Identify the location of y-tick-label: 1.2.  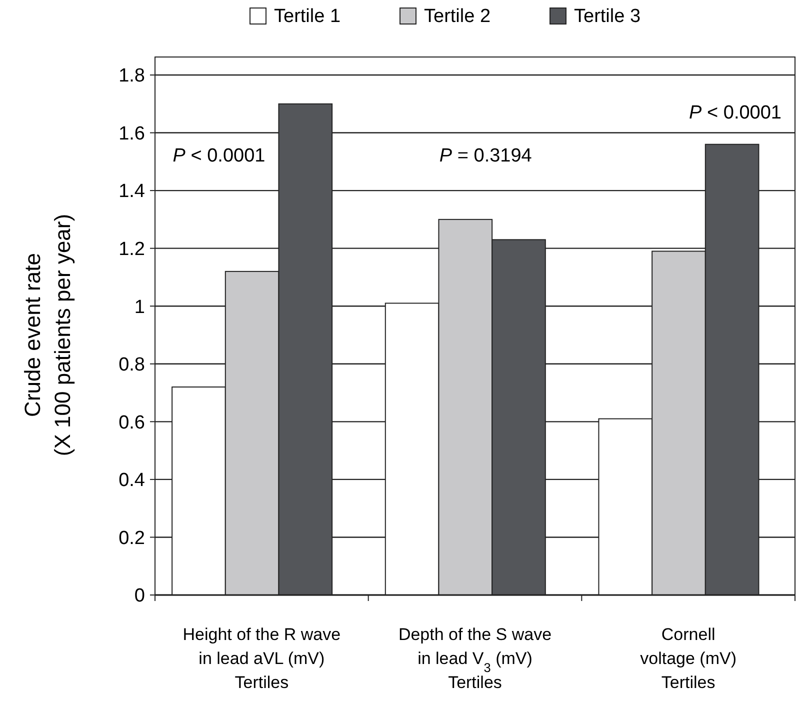
(131, 249).